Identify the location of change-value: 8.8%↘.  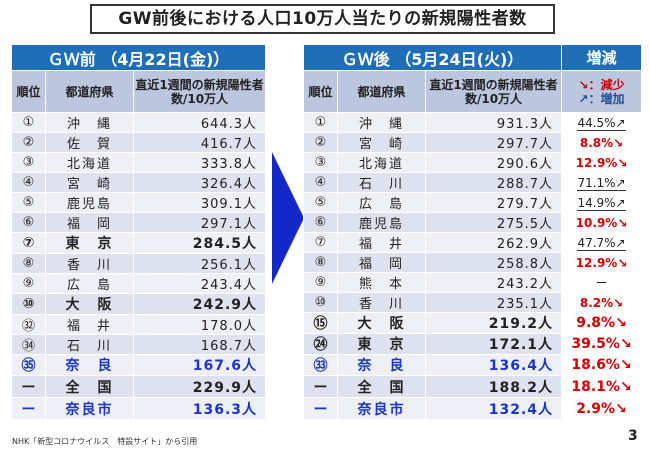
(601, 142).